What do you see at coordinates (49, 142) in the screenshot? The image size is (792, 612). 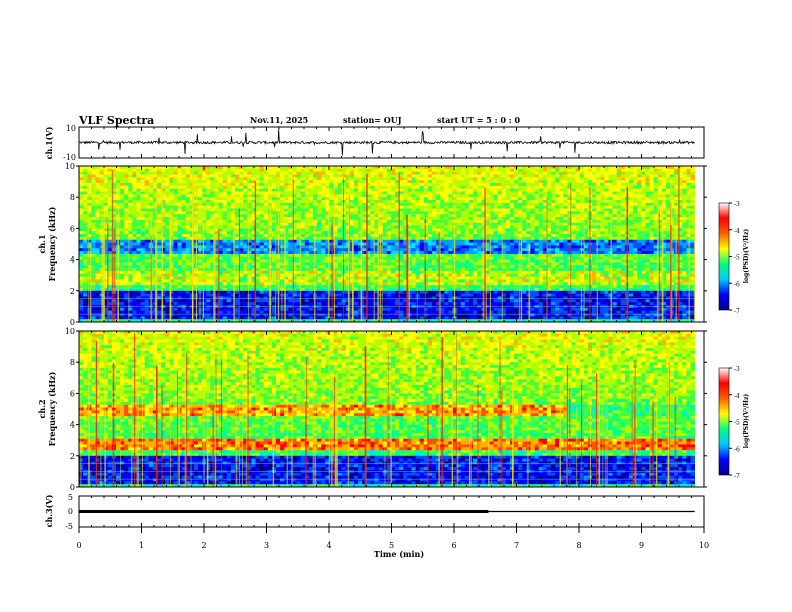 I see `ch1-ylabel: ch.1(V)` at bounding box center [49, 142].